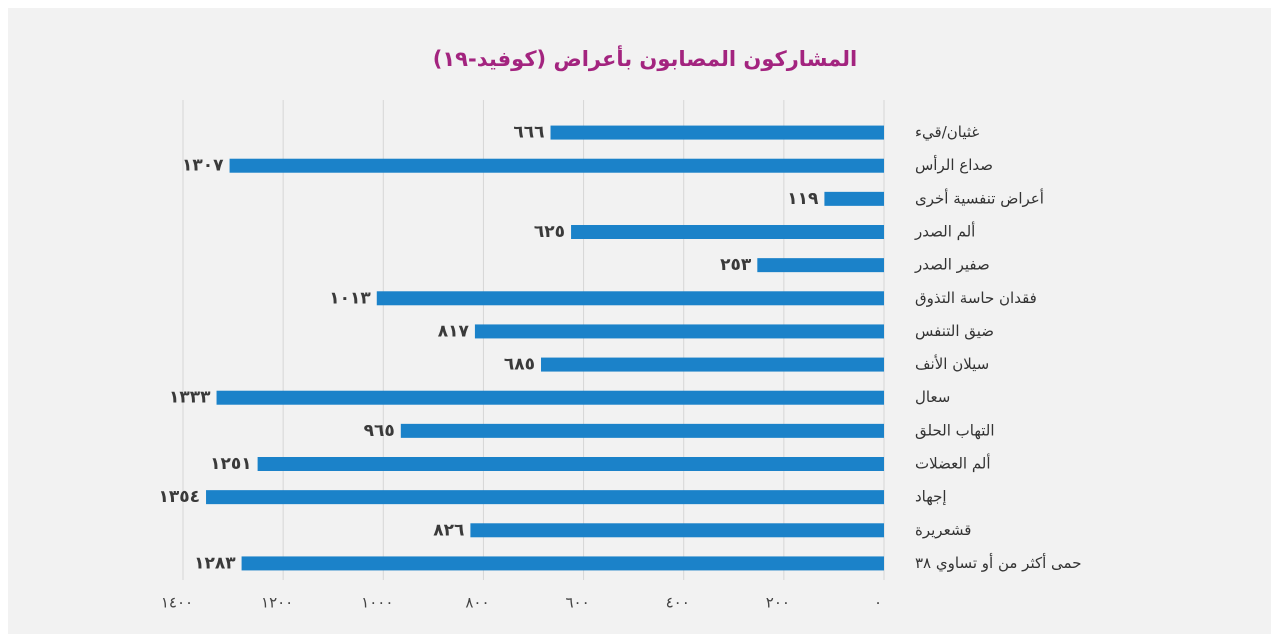  Describe the element at coordinates (803, 199) in the screenshot. I see `value-label: ١١٩` at that location.